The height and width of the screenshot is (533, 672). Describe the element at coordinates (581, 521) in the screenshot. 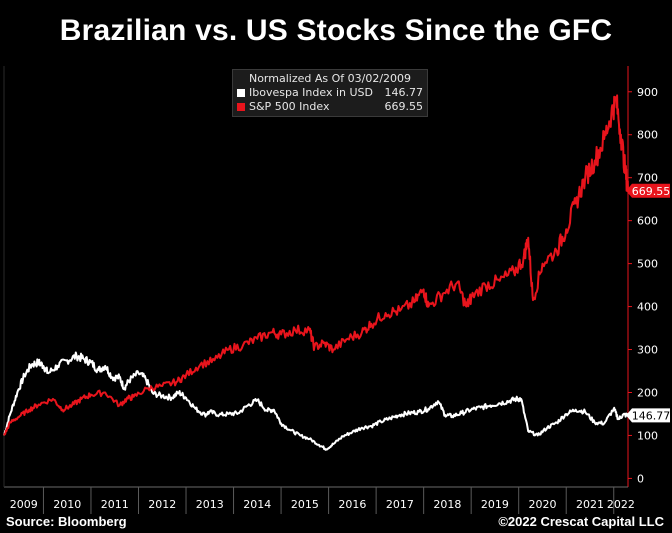

I see `copyright-label: ©2022 Crescat Capital LLC` at that location.